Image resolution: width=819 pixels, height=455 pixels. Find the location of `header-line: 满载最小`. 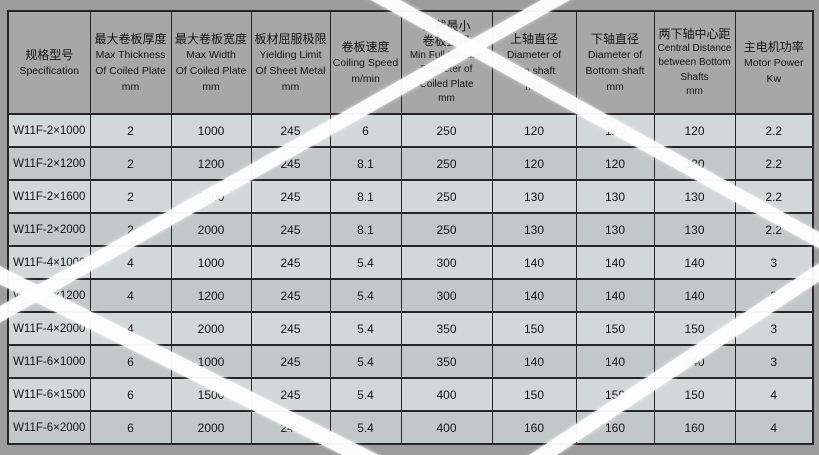

header-line: 满载最小 is located at coordinates (446, 25).